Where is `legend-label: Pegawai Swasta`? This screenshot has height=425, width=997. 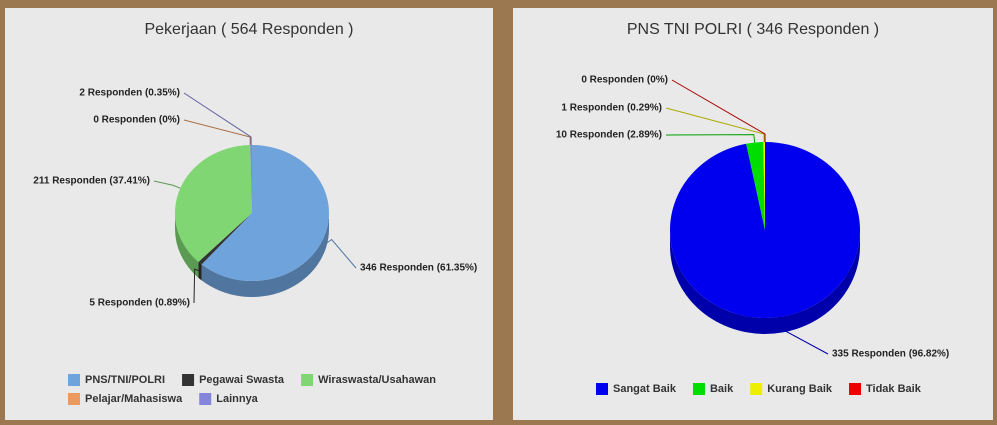 legend-label: Pegawai Swasta is located at coordinates (242, 380).